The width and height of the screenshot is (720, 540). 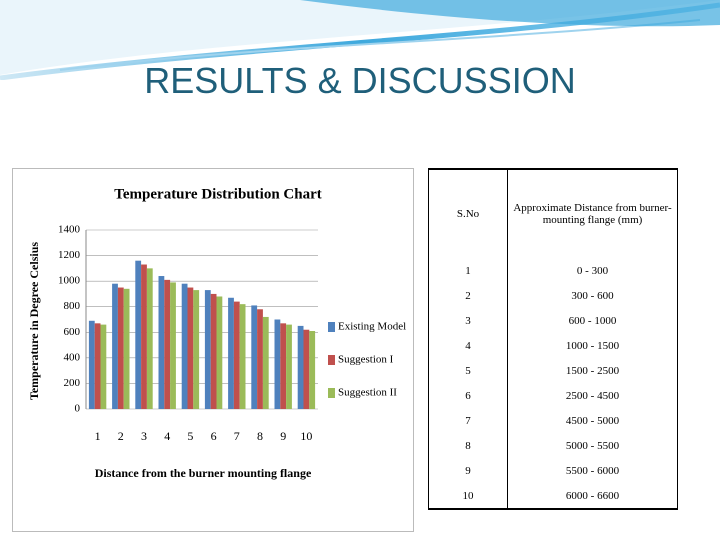 What do you see at coordinates (72, 306) in the screenshot?
I see `y-tick-label: 800` at bounding box center [72, 306].